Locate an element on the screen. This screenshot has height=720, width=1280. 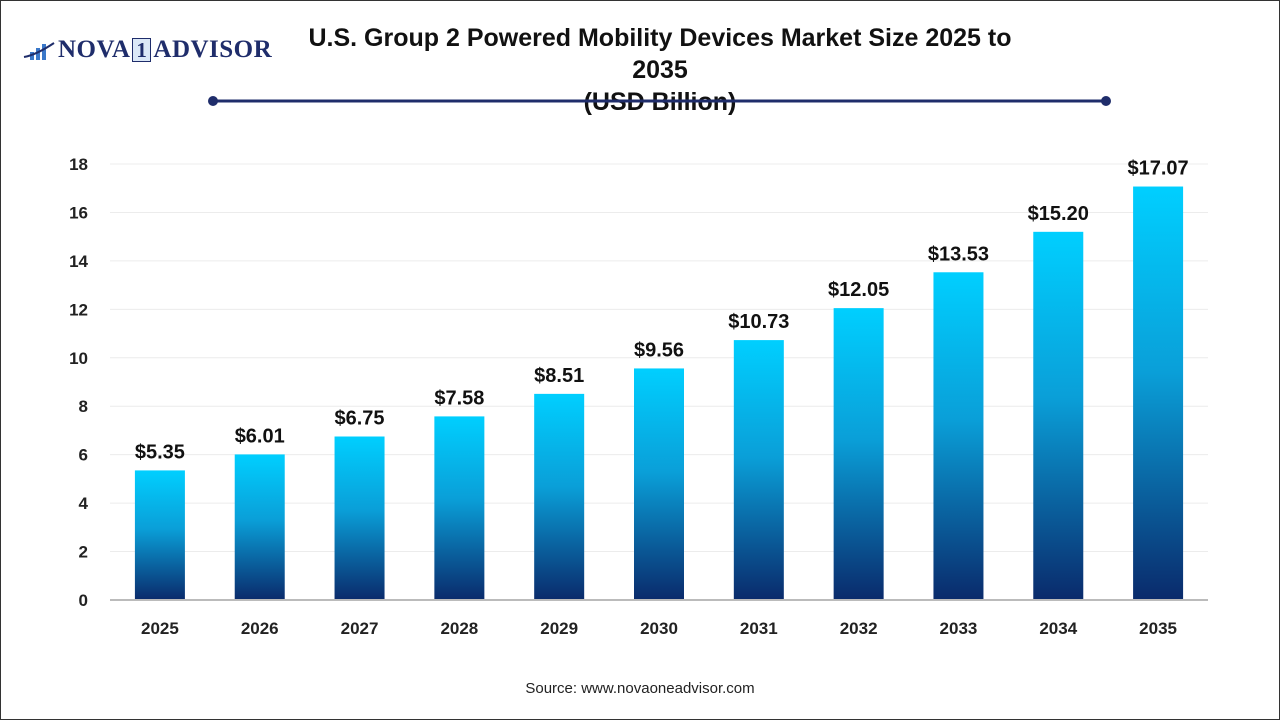
y-tick-label: 6 is located at coordinates (83, 455).